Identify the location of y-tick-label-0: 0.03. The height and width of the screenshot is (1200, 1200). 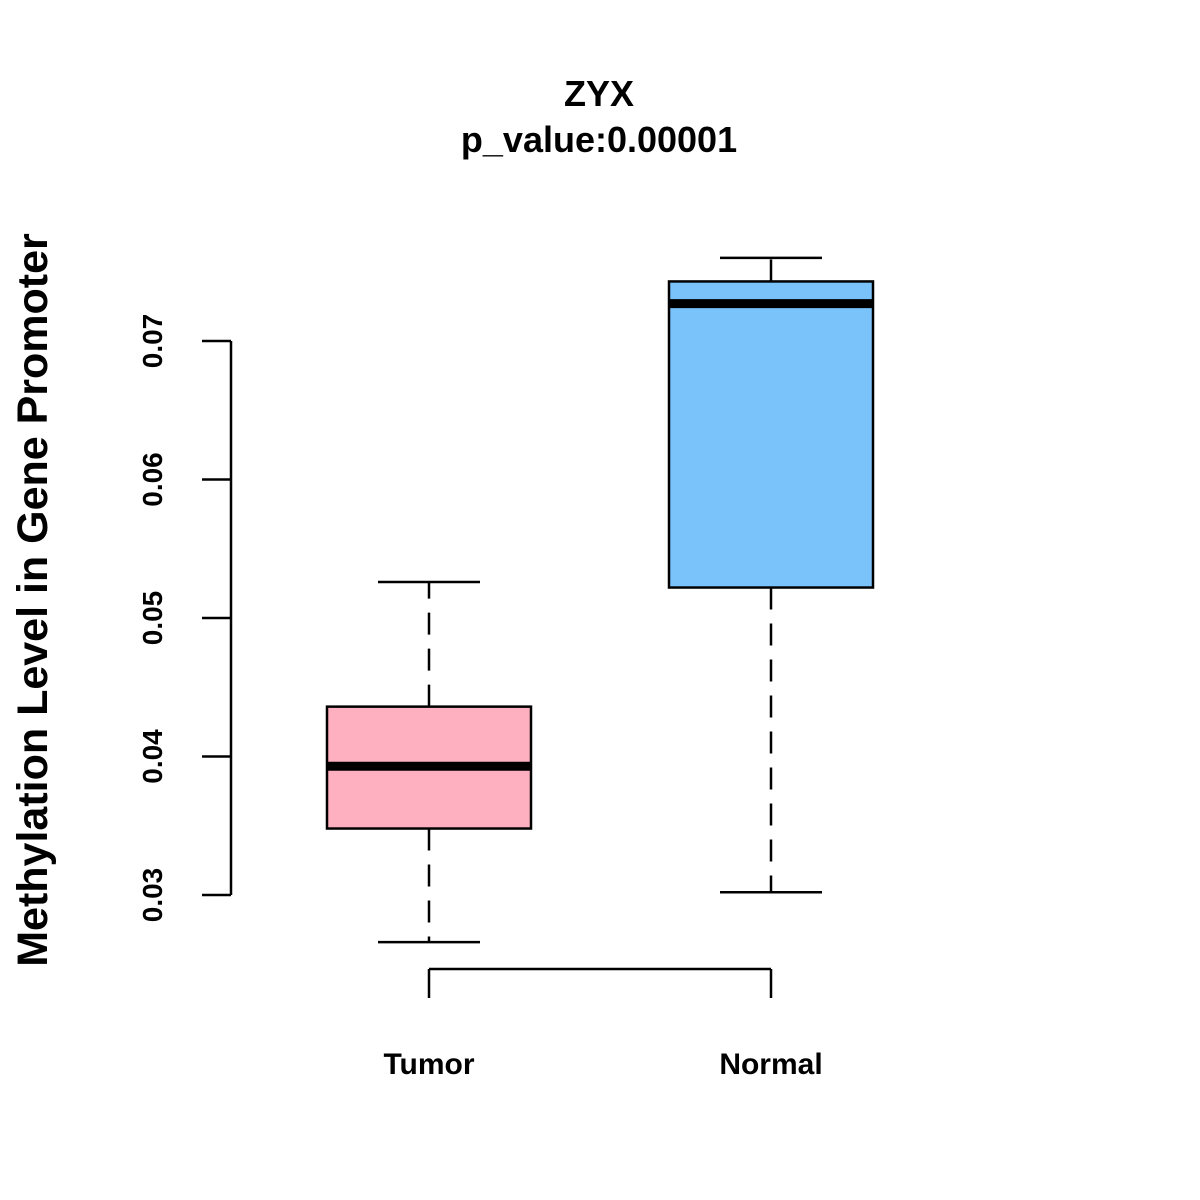
(152, 895).